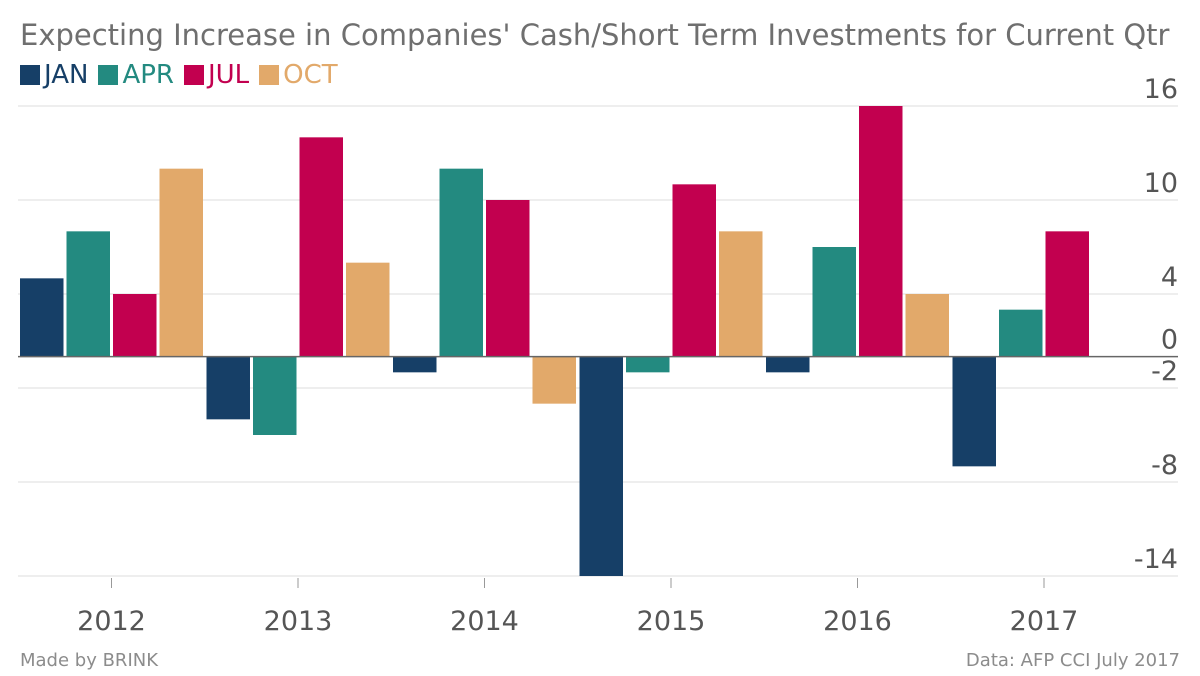 The image size is (1200, 676). Describe the element at coordinates (508, 278) in the screenshot. I see `bar-jul-2014` at that location.